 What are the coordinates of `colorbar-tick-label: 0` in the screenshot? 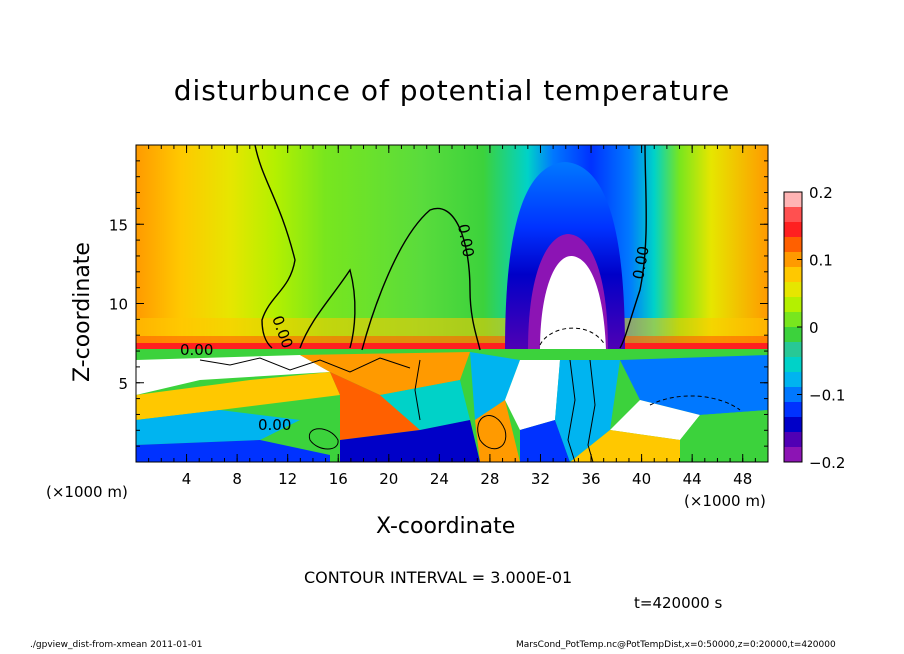 It's located at (814, 328).